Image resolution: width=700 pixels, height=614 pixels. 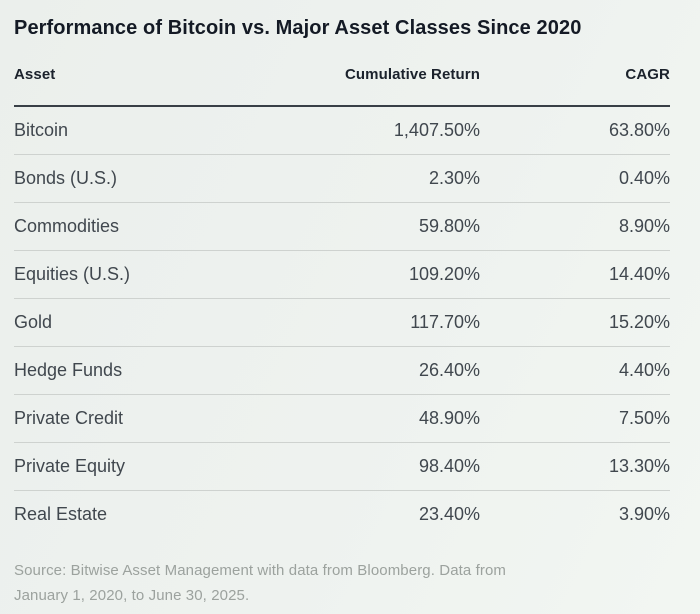 What do you see at coordinates (436, 130) in the screenshot?
I see `cumulative-return-cell: 1,407.50%` at bounding box center [436, 130].